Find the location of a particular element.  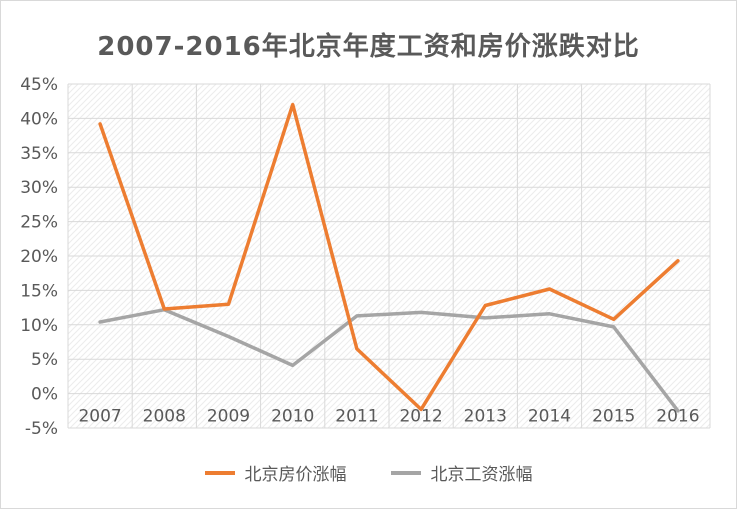

legend-swatch-wage is located at coordinates (405, 472).